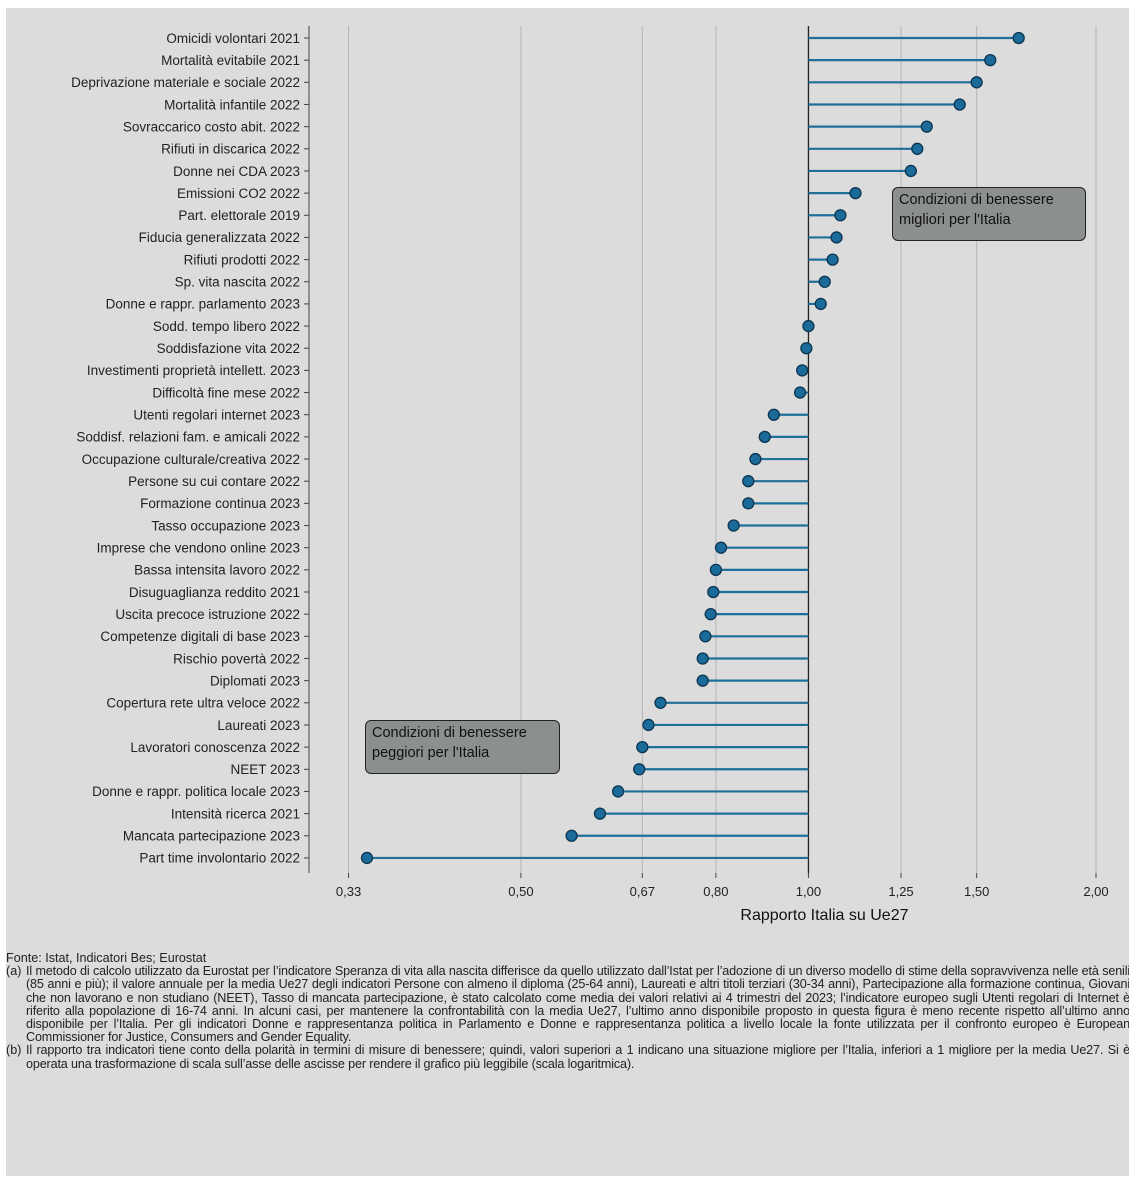  What do you see at coordinates (236, 658) in the screenshot?
I see `category-label-28: Rischio povertà 2022` at bounding box center [236, 658].